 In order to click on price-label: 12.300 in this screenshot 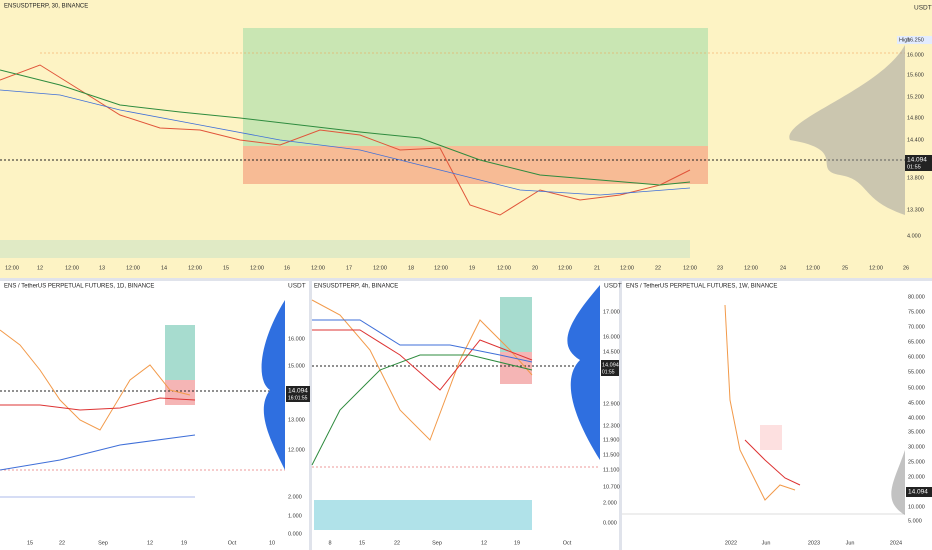, I will do `click(611, 426)`.